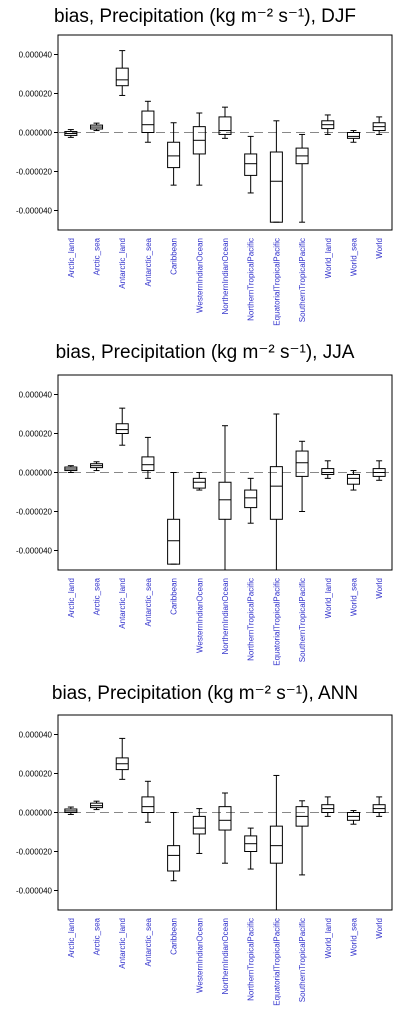 The image size is (401, 1018). I want to click on chart-title: bias, Precipitation (kg m⁻² s⁻¹), DJF, so click(205, 16).